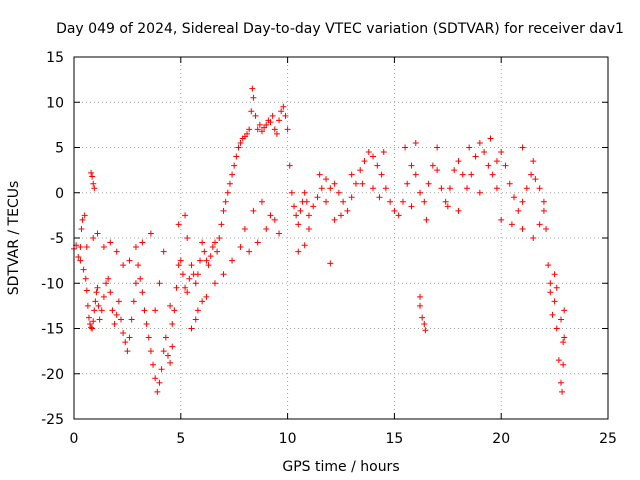 The width and height of the screenshot is (640, 480). Describe the element at coordinates (340, 467) in the screenshot. I see `x-axis-label: GPS time / hours` at that location.